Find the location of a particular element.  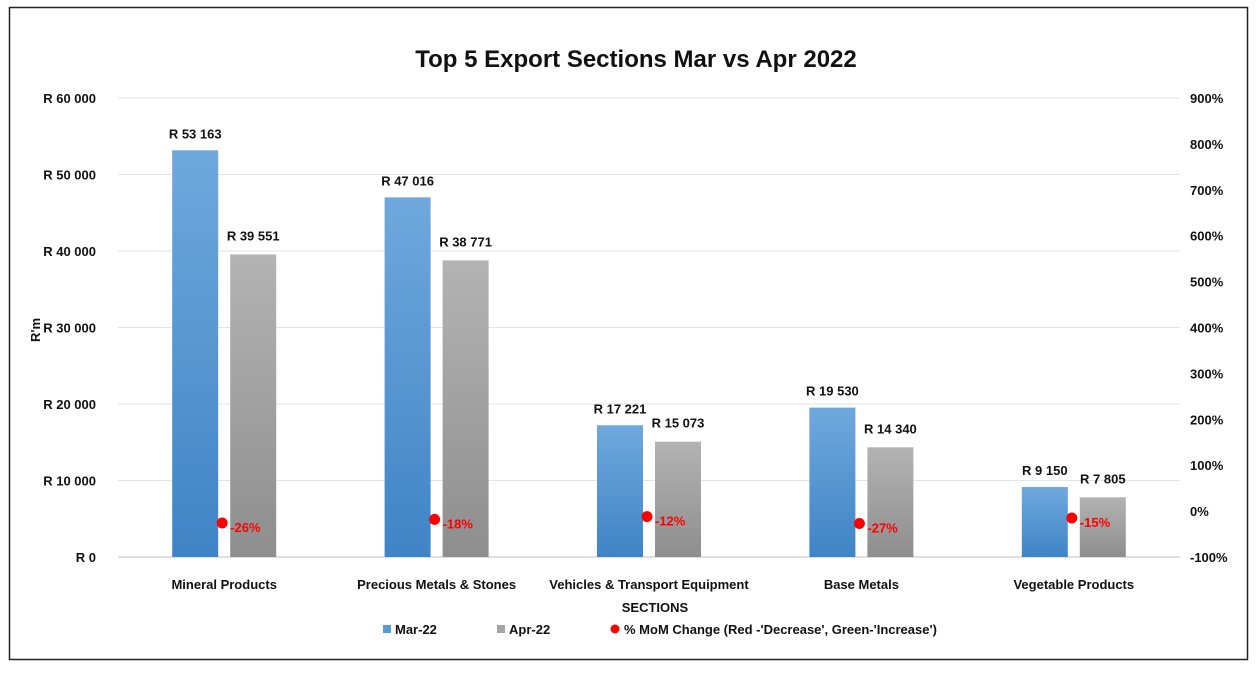

y2-tick-label: -100% is located at coordinates (1209, 557).